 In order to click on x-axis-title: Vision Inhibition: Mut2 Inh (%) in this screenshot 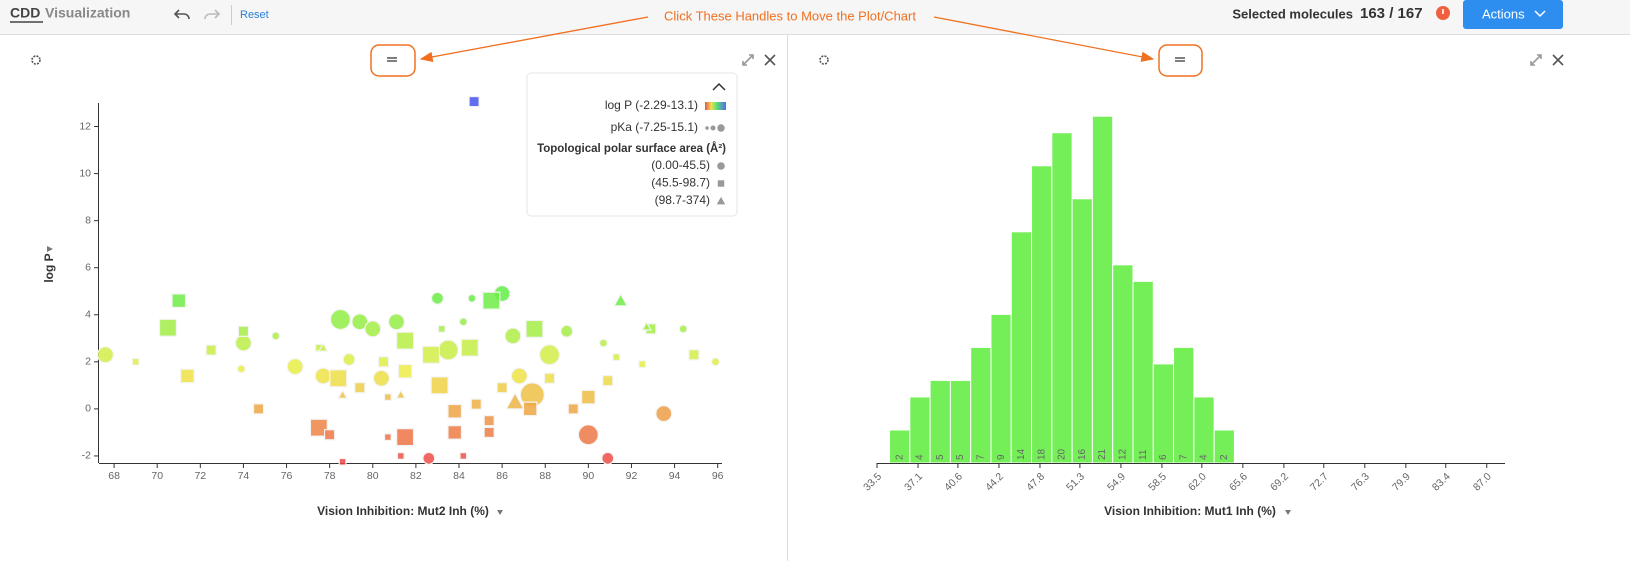, I will do `click(403, 511)`.